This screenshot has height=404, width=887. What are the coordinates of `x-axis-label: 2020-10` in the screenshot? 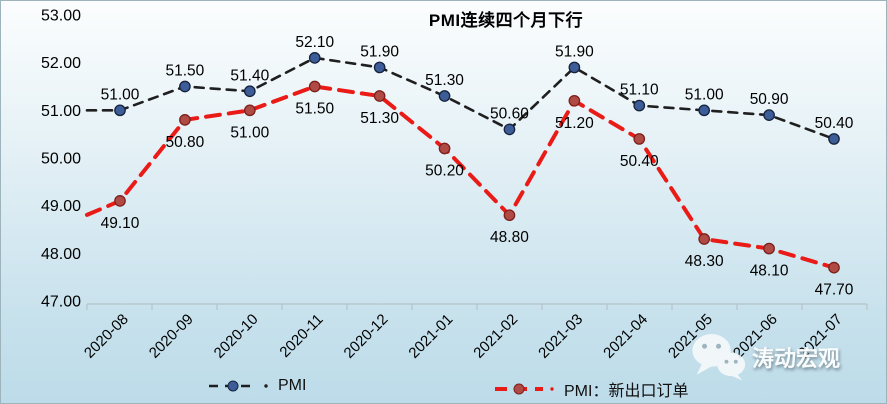 It's located at (236, 336).